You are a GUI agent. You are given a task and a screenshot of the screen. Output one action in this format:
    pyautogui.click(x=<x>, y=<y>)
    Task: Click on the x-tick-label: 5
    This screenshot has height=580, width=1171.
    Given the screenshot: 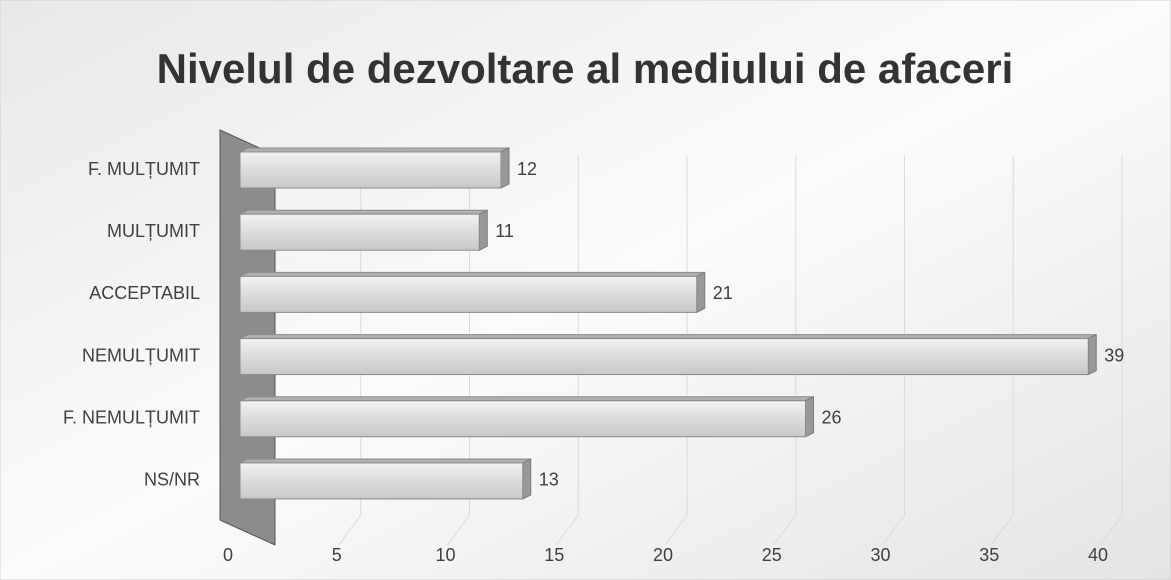 What is the action you would take?
    pyautogui.click(x=337, y=555)
    